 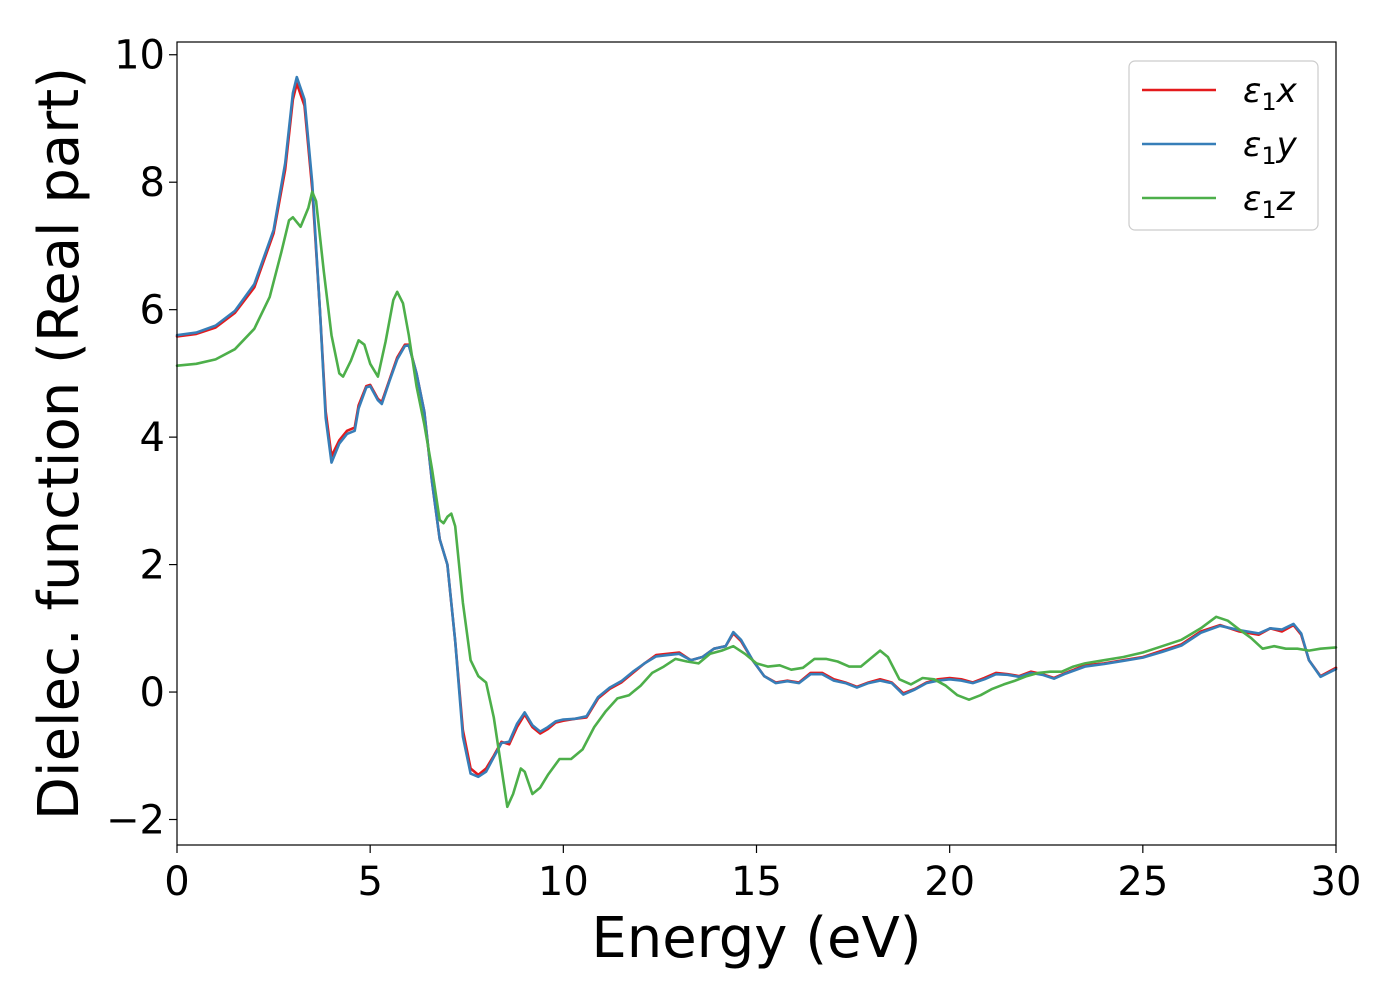 I want to click on legend-label-suffix: z, so click(x=1286, y=199).